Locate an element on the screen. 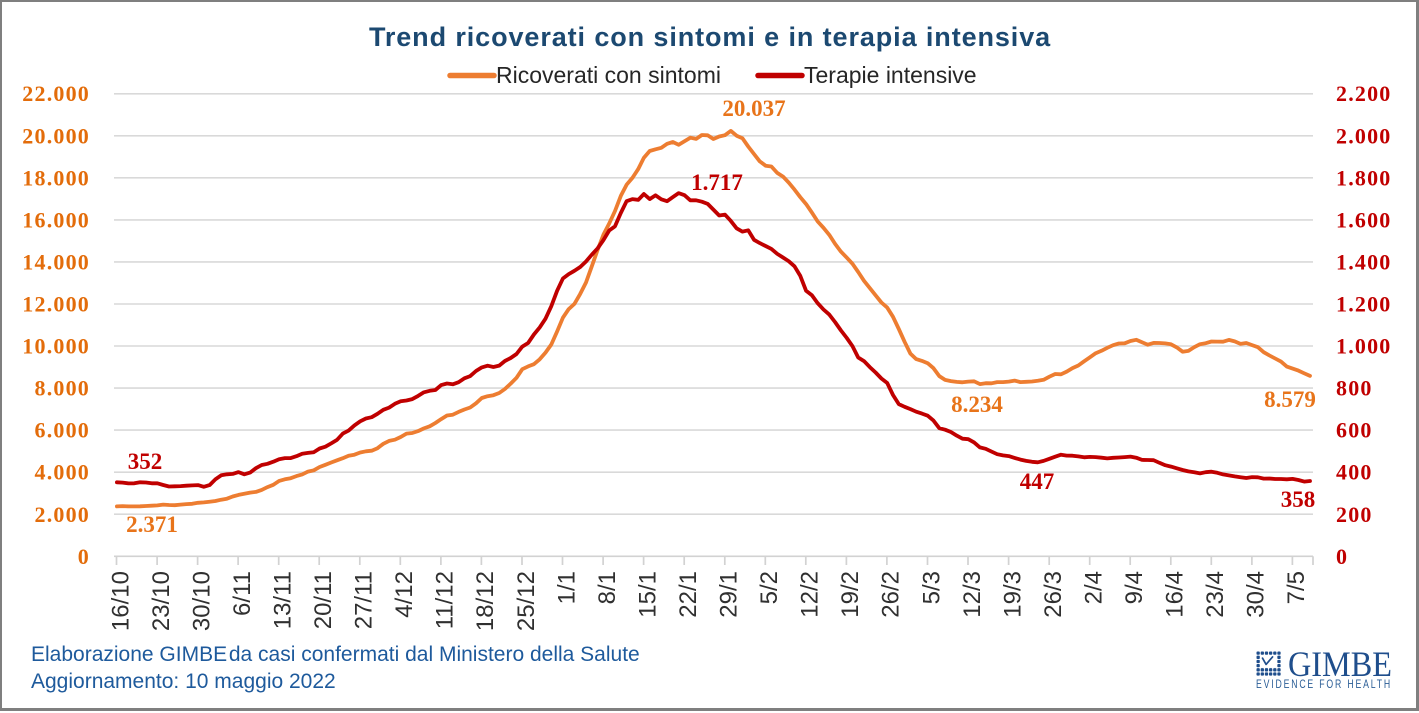 The height and width of the screenshot is (713, 1419). svg-text: 1.717 is located at coordinates (717, 182).